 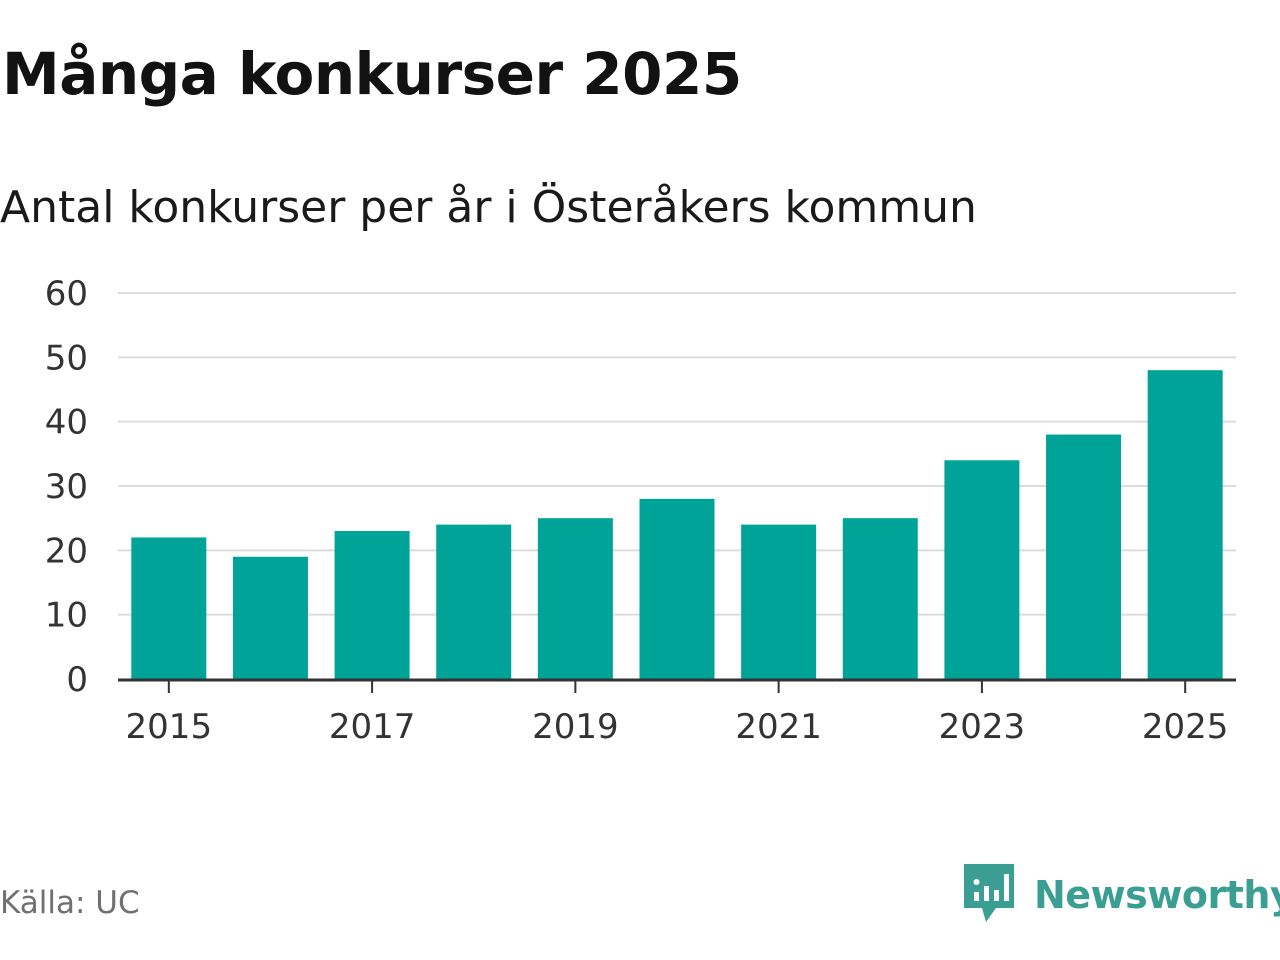 I want to click on y-tick-label-10: 10, so click(x=66, y=616).